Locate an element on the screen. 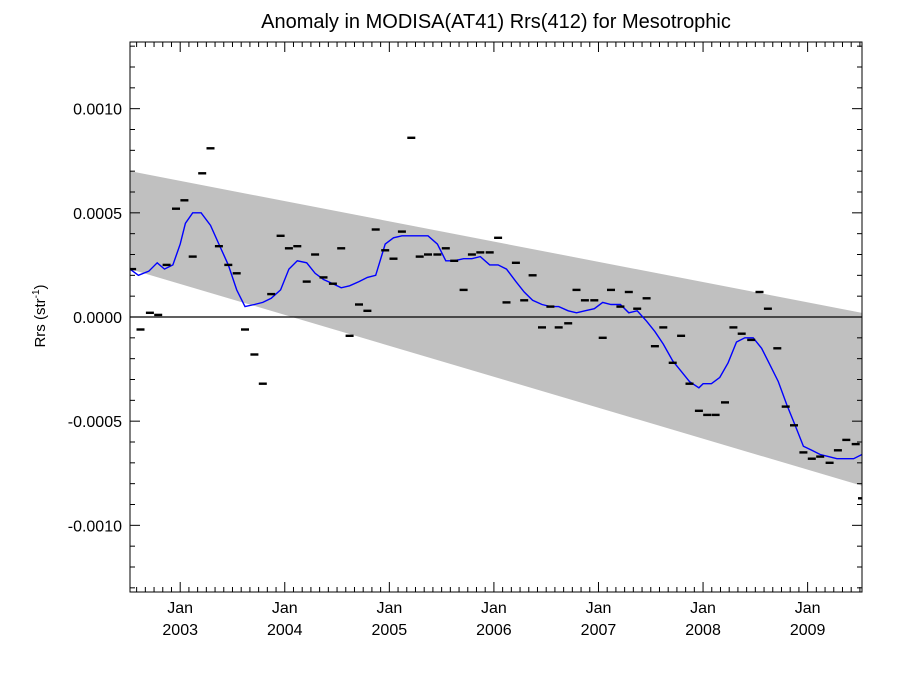  x-tick-label-year-6: 2009 is located at coordinates (808, 630).